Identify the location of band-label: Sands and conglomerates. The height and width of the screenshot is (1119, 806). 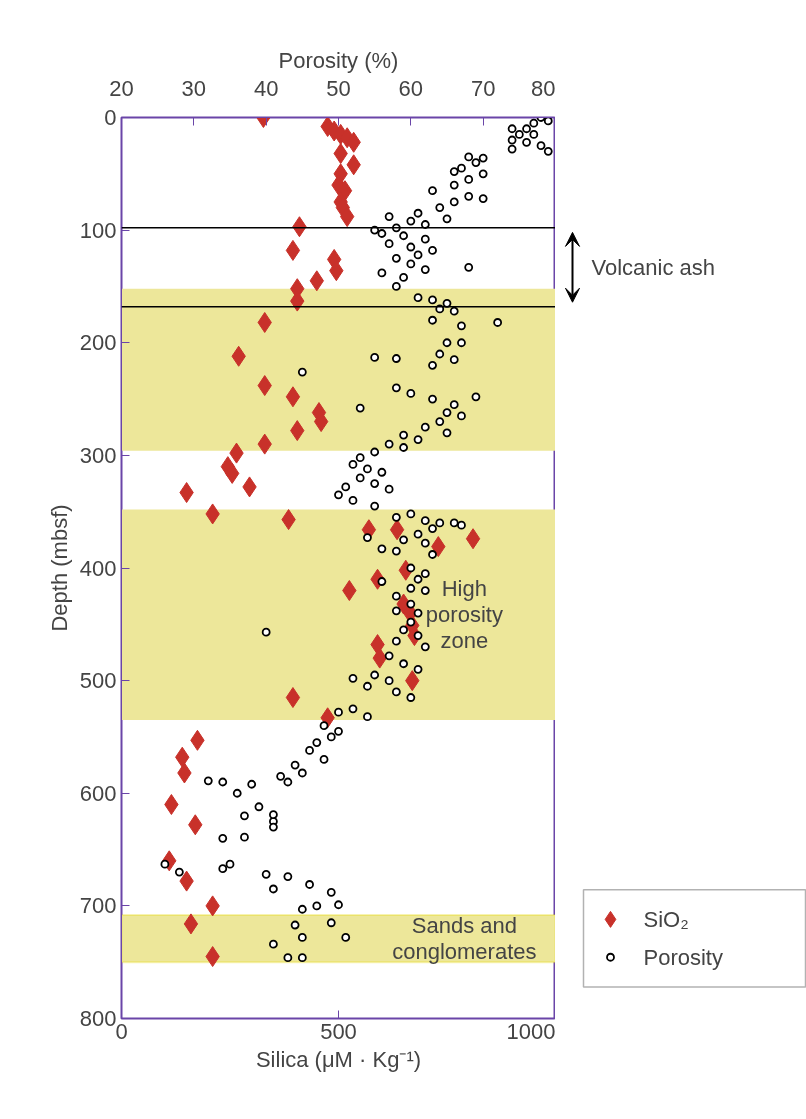
(464, 938).